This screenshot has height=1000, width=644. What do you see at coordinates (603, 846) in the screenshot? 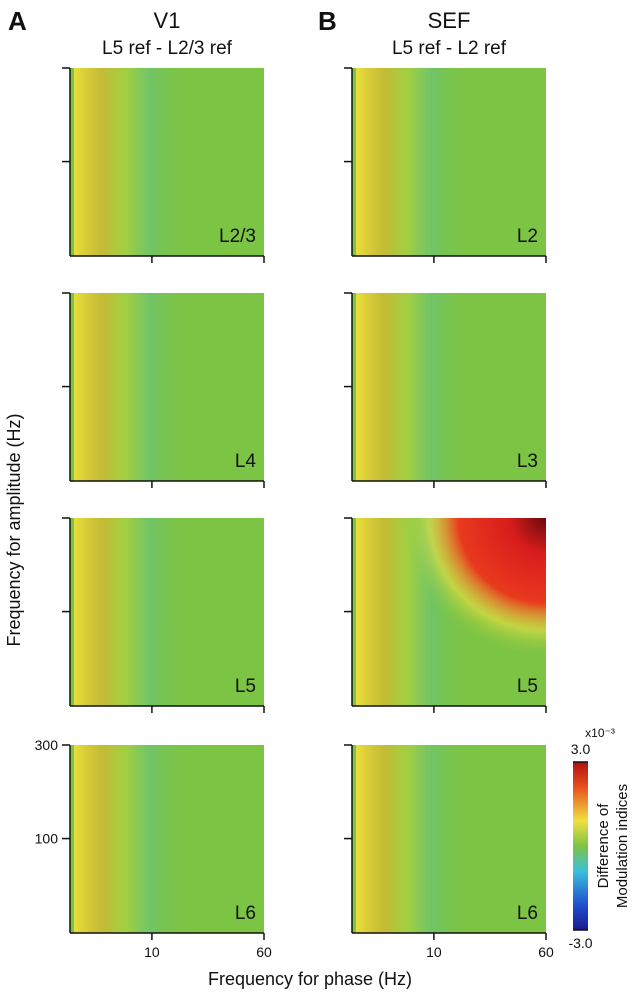
I see `colorbar-label: Difference of` at bounding box center [603, 846].